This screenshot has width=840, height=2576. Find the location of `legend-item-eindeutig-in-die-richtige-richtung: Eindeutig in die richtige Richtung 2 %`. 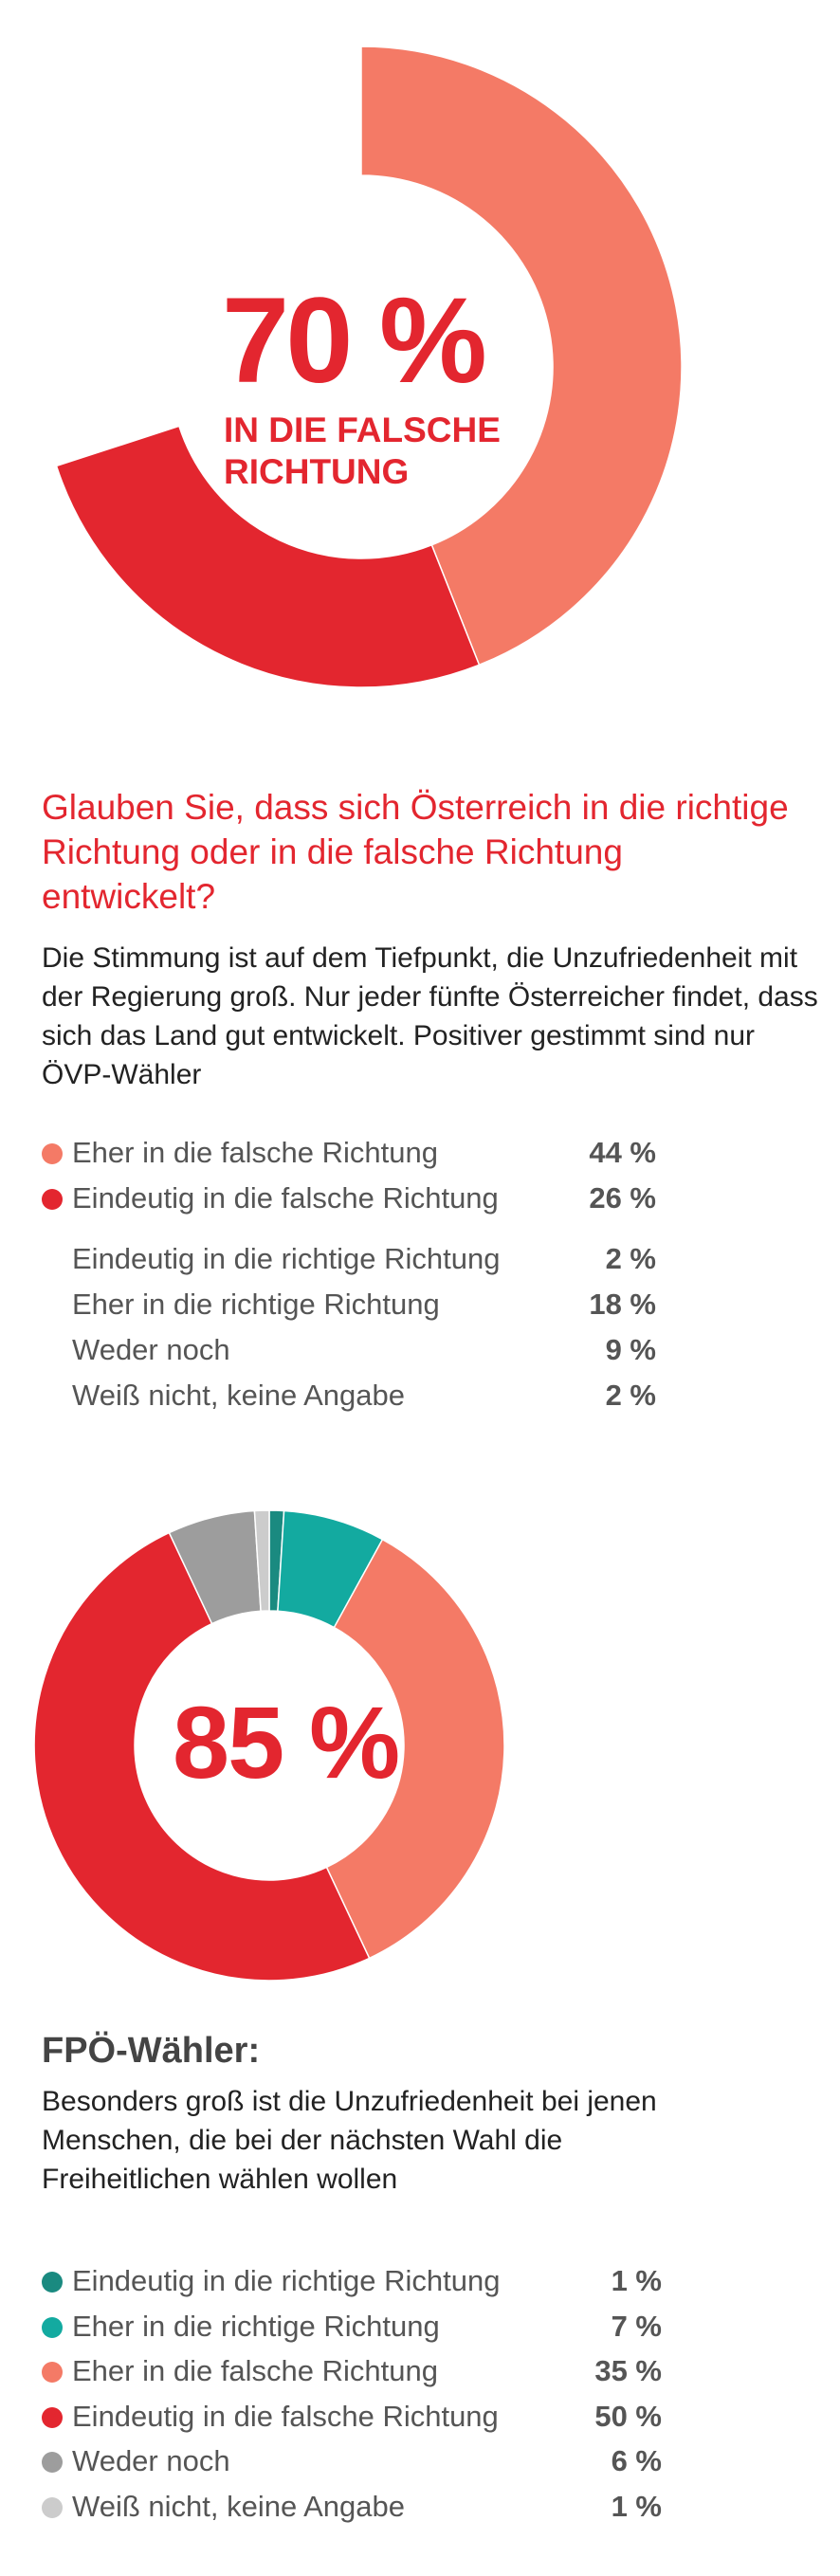

legend-item-eindeutig-in-die-richtige-richtung: Eindeutig in die richtige Richtung 2 % is located at coordinates (348, 1259).